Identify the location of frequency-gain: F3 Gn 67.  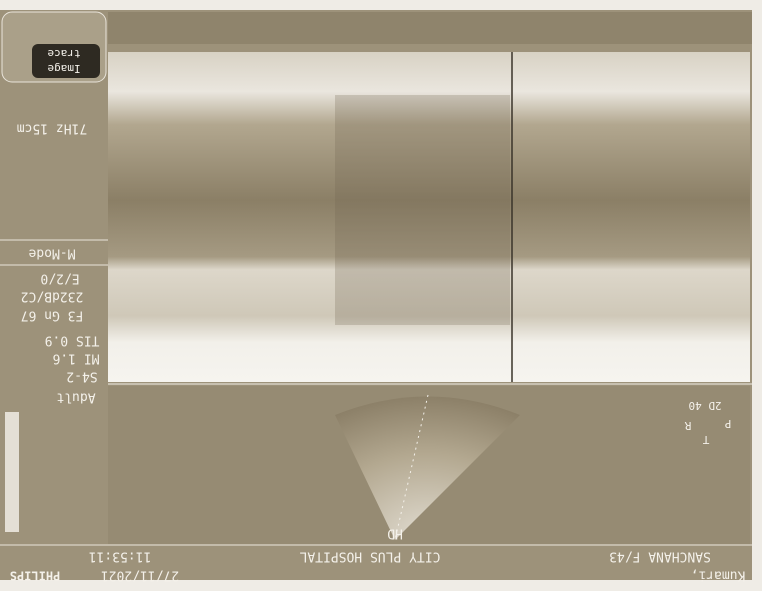
(52, 315).